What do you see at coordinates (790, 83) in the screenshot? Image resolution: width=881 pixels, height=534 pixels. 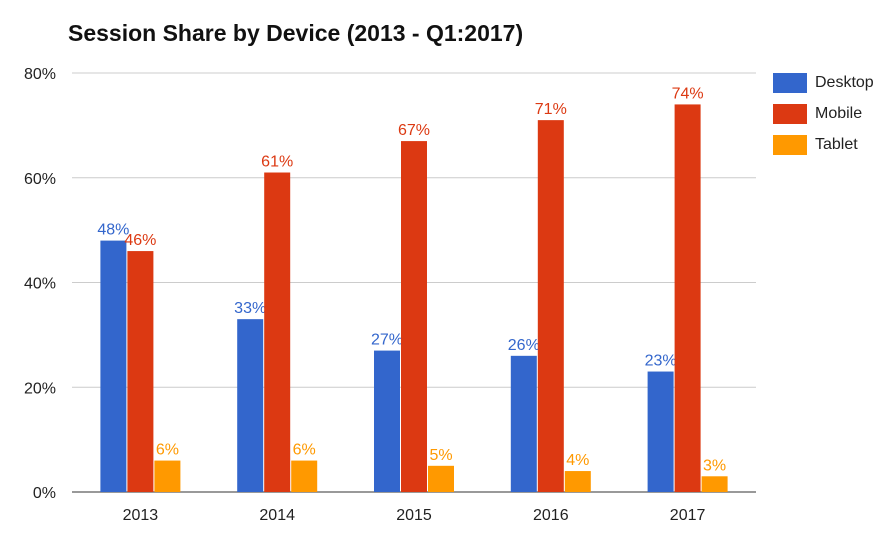 I see `legend-swatch-desktop` at bounding box center [790, 83].